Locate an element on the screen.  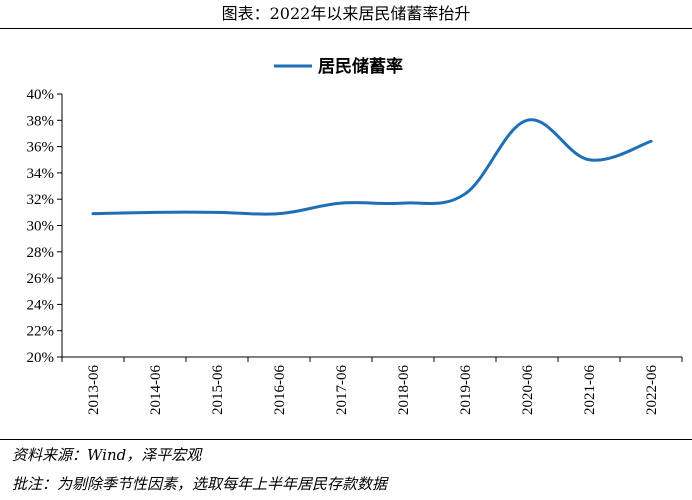
x-tick-label: 2020-06 is located at coordinates (528, 390).